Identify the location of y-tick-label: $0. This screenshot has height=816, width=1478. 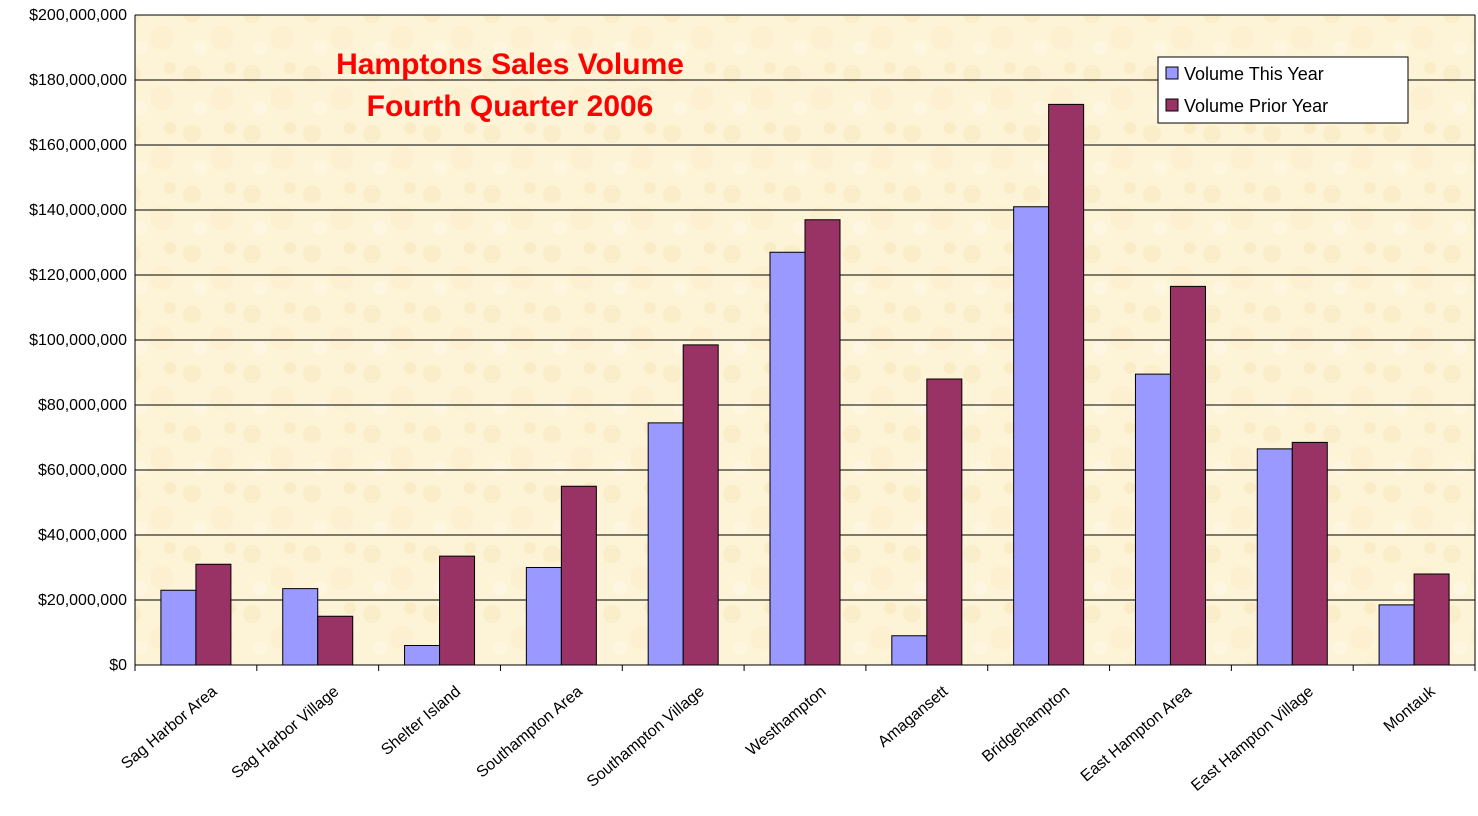
(118, 665).